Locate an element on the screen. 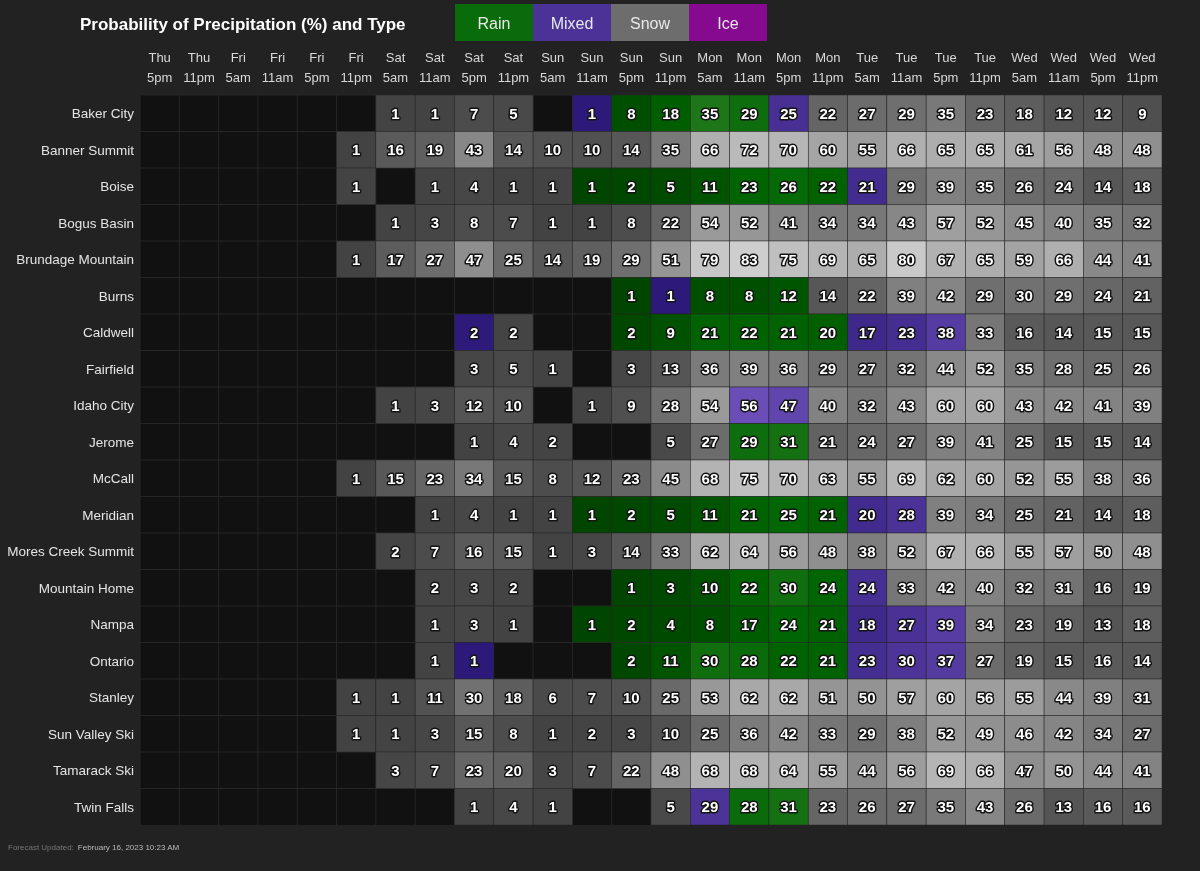 This screenshot has width=1200, height=871. x-tick-label: Wed 5am is located at coordinates (1024, 67).